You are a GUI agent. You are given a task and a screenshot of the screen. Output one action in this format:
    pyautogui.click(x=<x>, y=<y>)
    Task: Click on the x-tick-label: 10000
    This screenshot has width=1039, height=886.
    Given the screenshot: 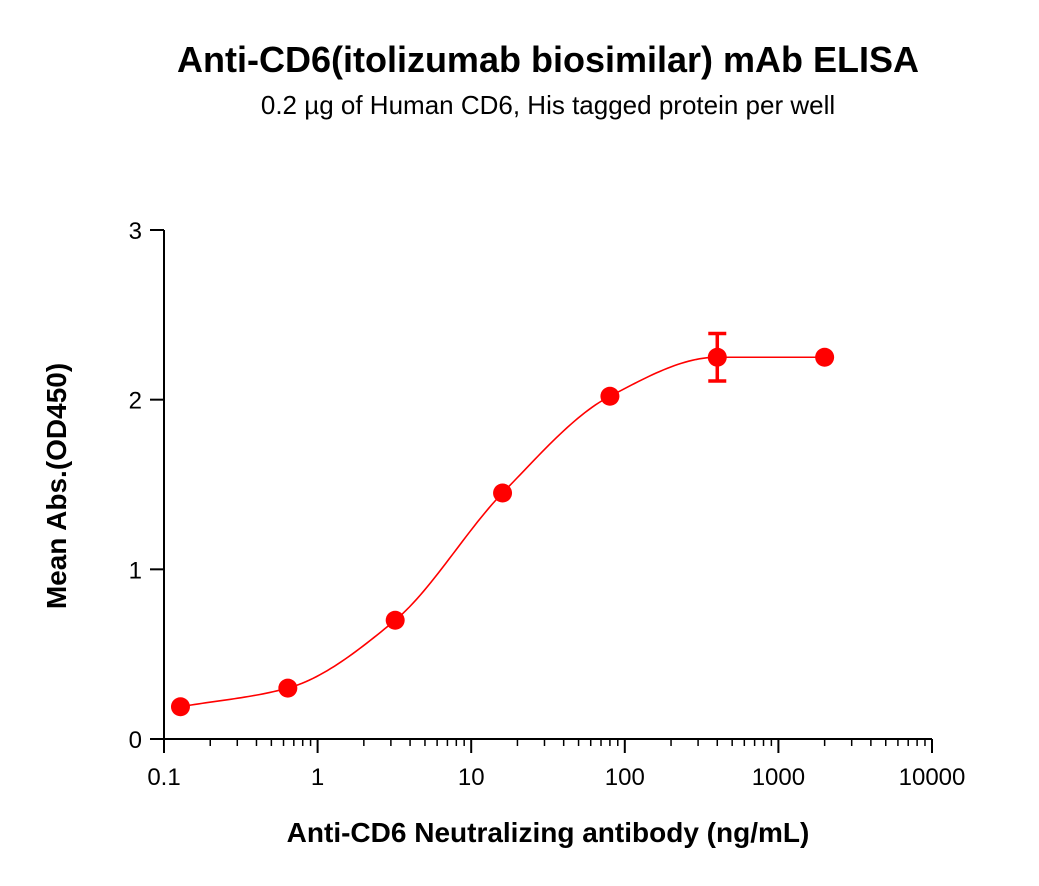 What is the action you would take?
    pyautogui.click(x=932, y=777)
    